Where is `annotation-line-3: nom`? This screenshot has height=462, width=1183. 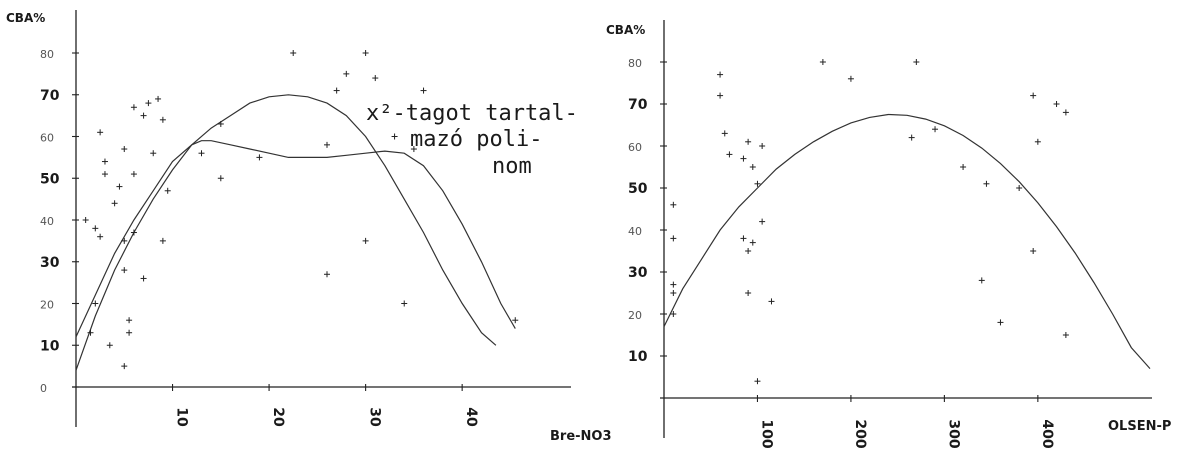 annotation-line-3: nom is located at coordinates (512, 166).